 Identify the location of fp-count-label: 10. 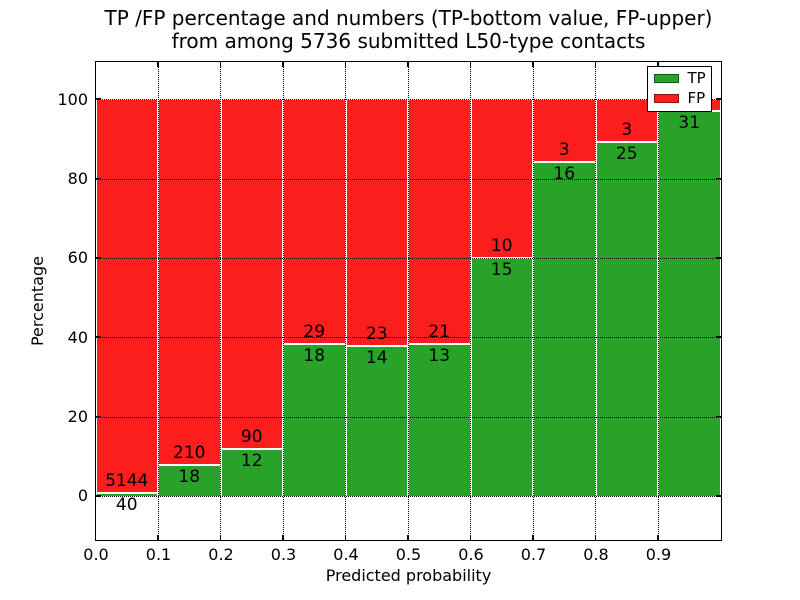
(501, 245).